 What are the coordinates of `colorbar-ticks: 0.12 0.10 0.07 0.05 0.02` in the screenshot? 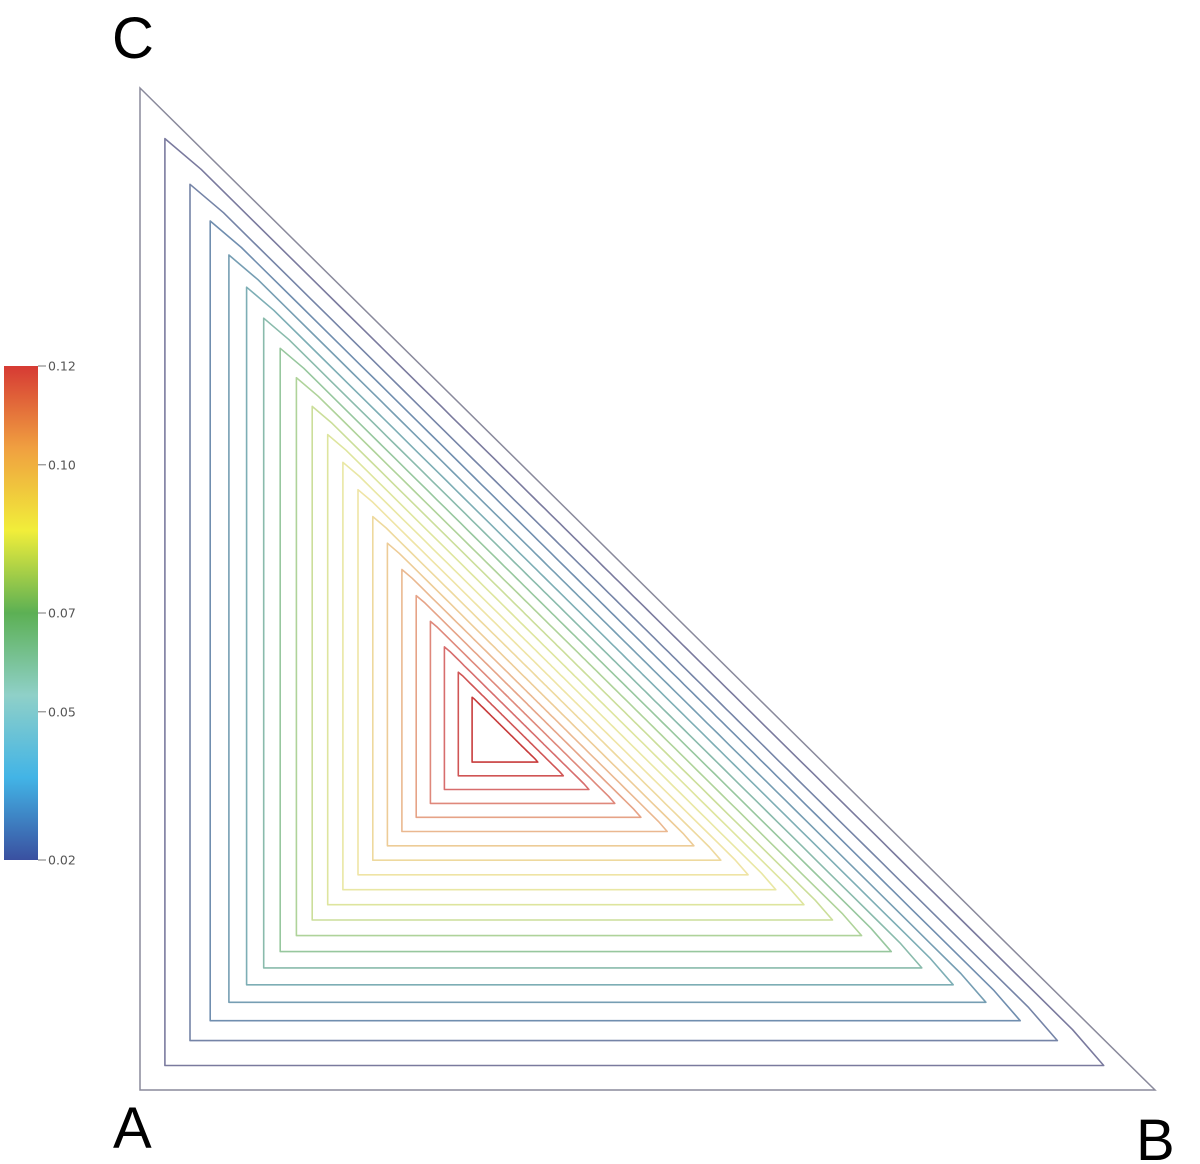 It's located at (57, 613).